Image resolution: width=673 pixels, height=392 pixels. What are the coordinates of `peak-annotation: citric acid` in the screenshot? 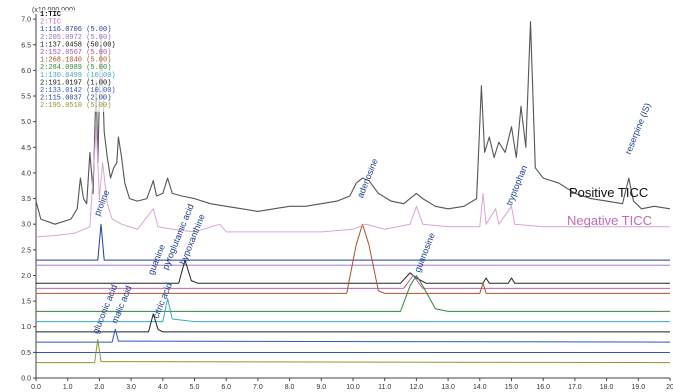 It's located at (162, 300).